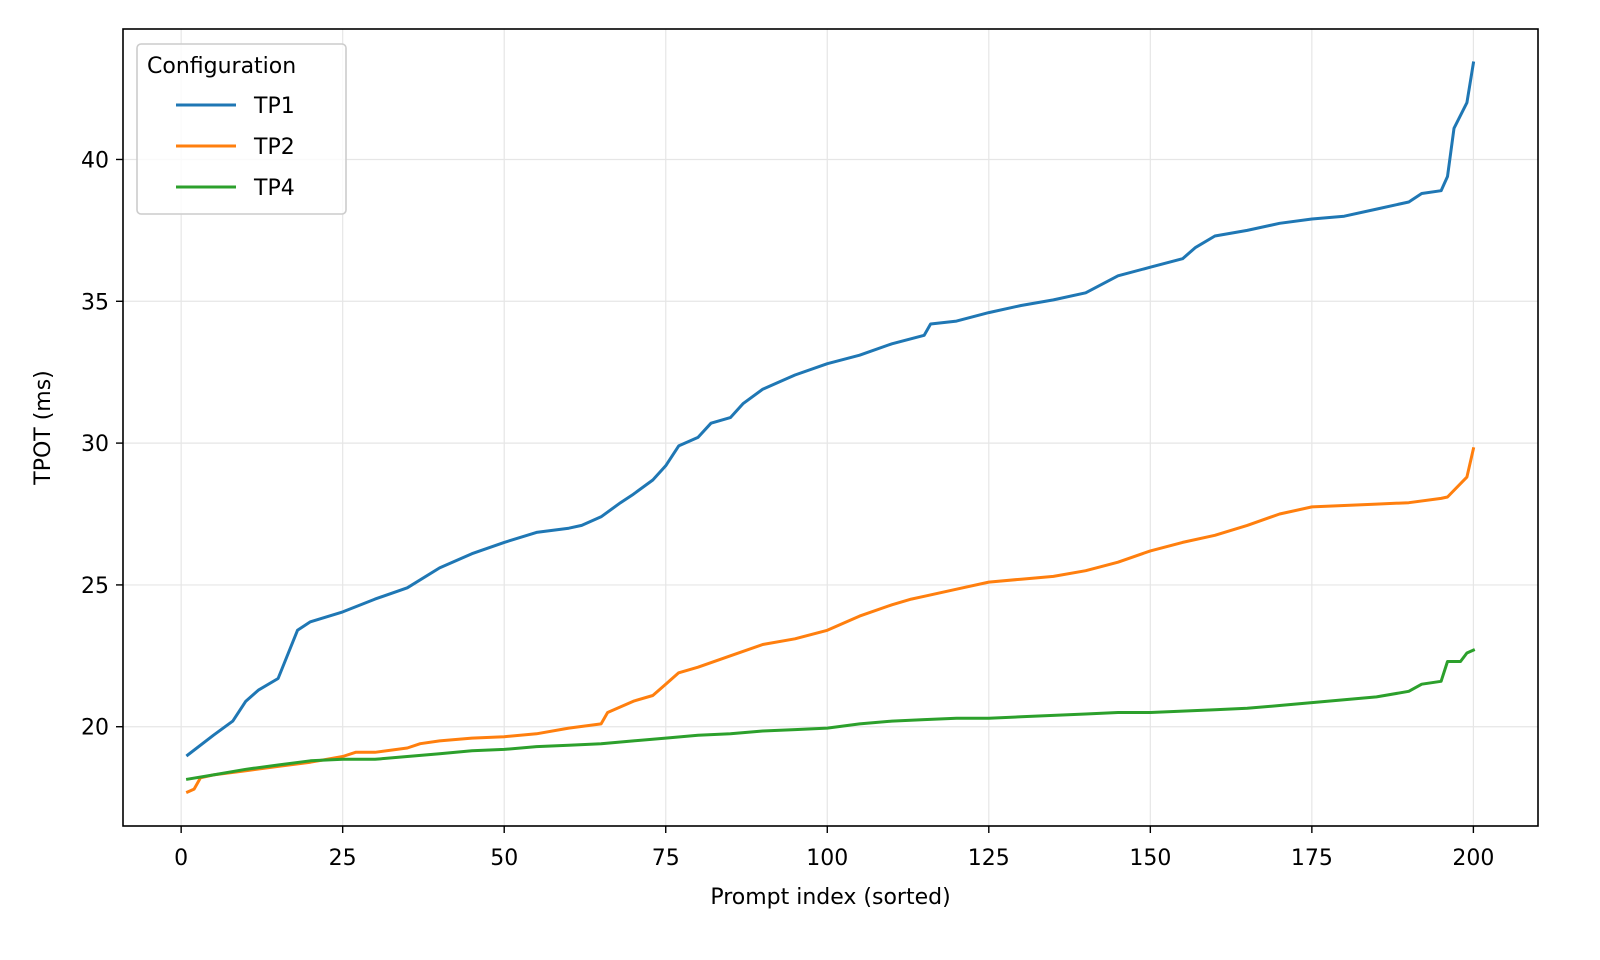  Describe the element at coordinates (1150, 858) in the screenshot. I see `x-tick-label: 150` at that location.